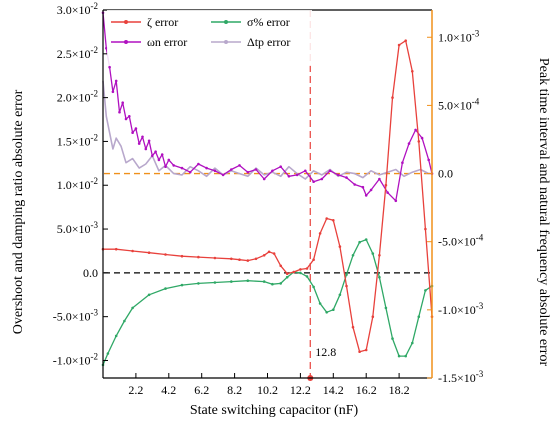 This screenshot has width=550, height=425. I want to click on y-left-tick-label: 1.0×10⁻², so click(77, 184).